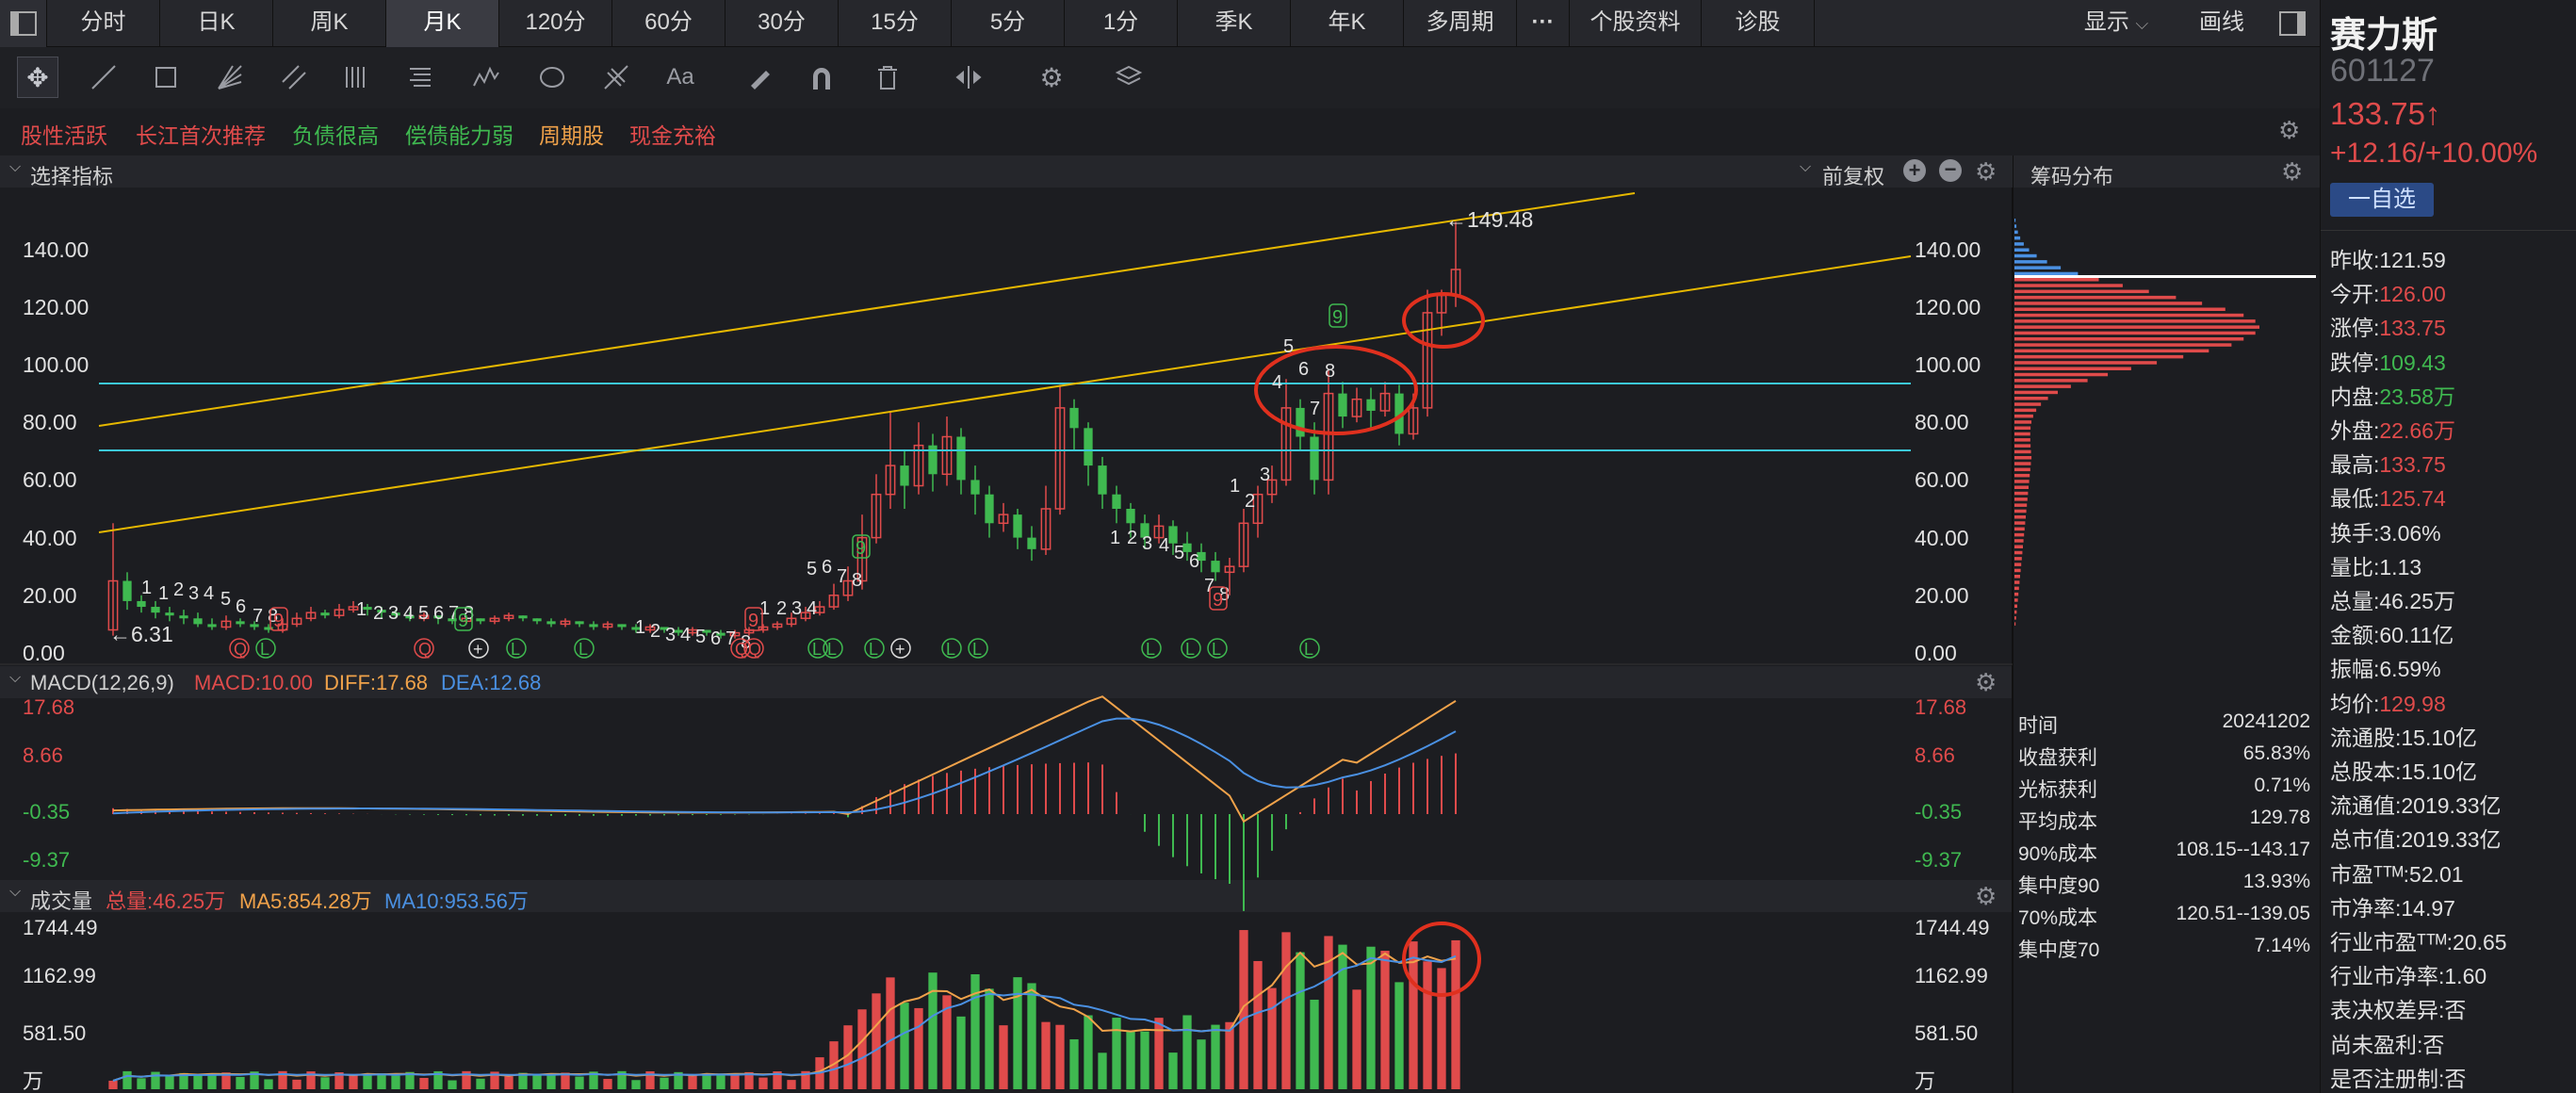  I want to click on tab-fenshi: 分时, so click(103, 23).